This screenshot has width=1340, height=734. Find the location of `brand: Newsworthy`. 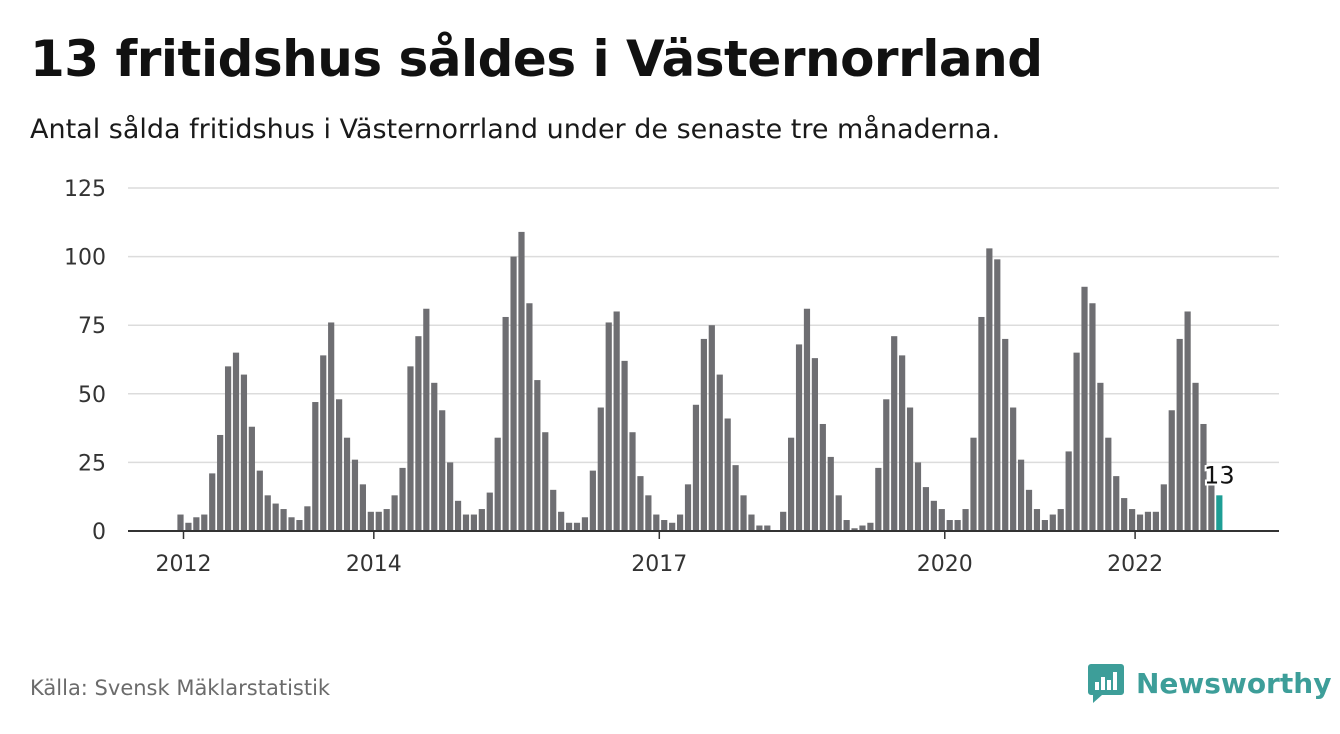

brand: Newsworthy is located at coordinates (1209, 683).